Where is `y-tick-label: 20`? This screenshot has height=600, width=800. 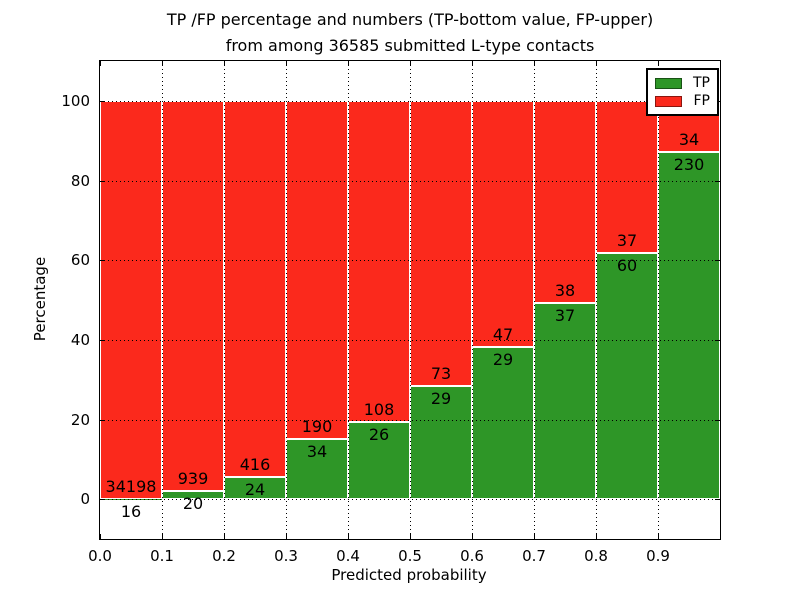
y-tick-label: 20 is located at coordinates (80, 419).